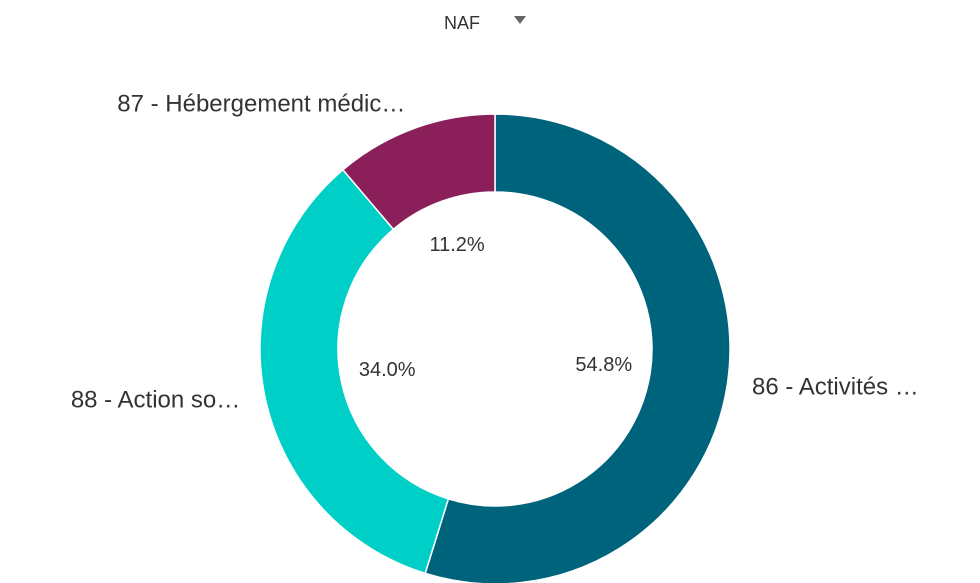 The height and width of the screenshot is (583, 980). I want to click on slice-value-label: 34.0%, so click(387, 370).